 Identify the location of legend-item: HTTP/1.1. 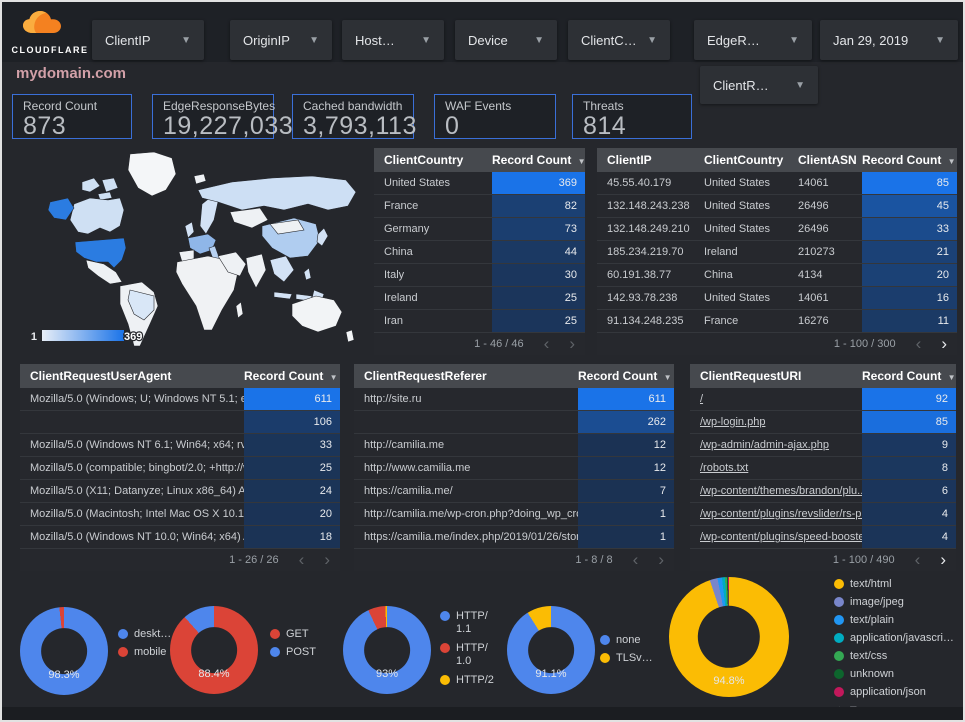
(468, 623).